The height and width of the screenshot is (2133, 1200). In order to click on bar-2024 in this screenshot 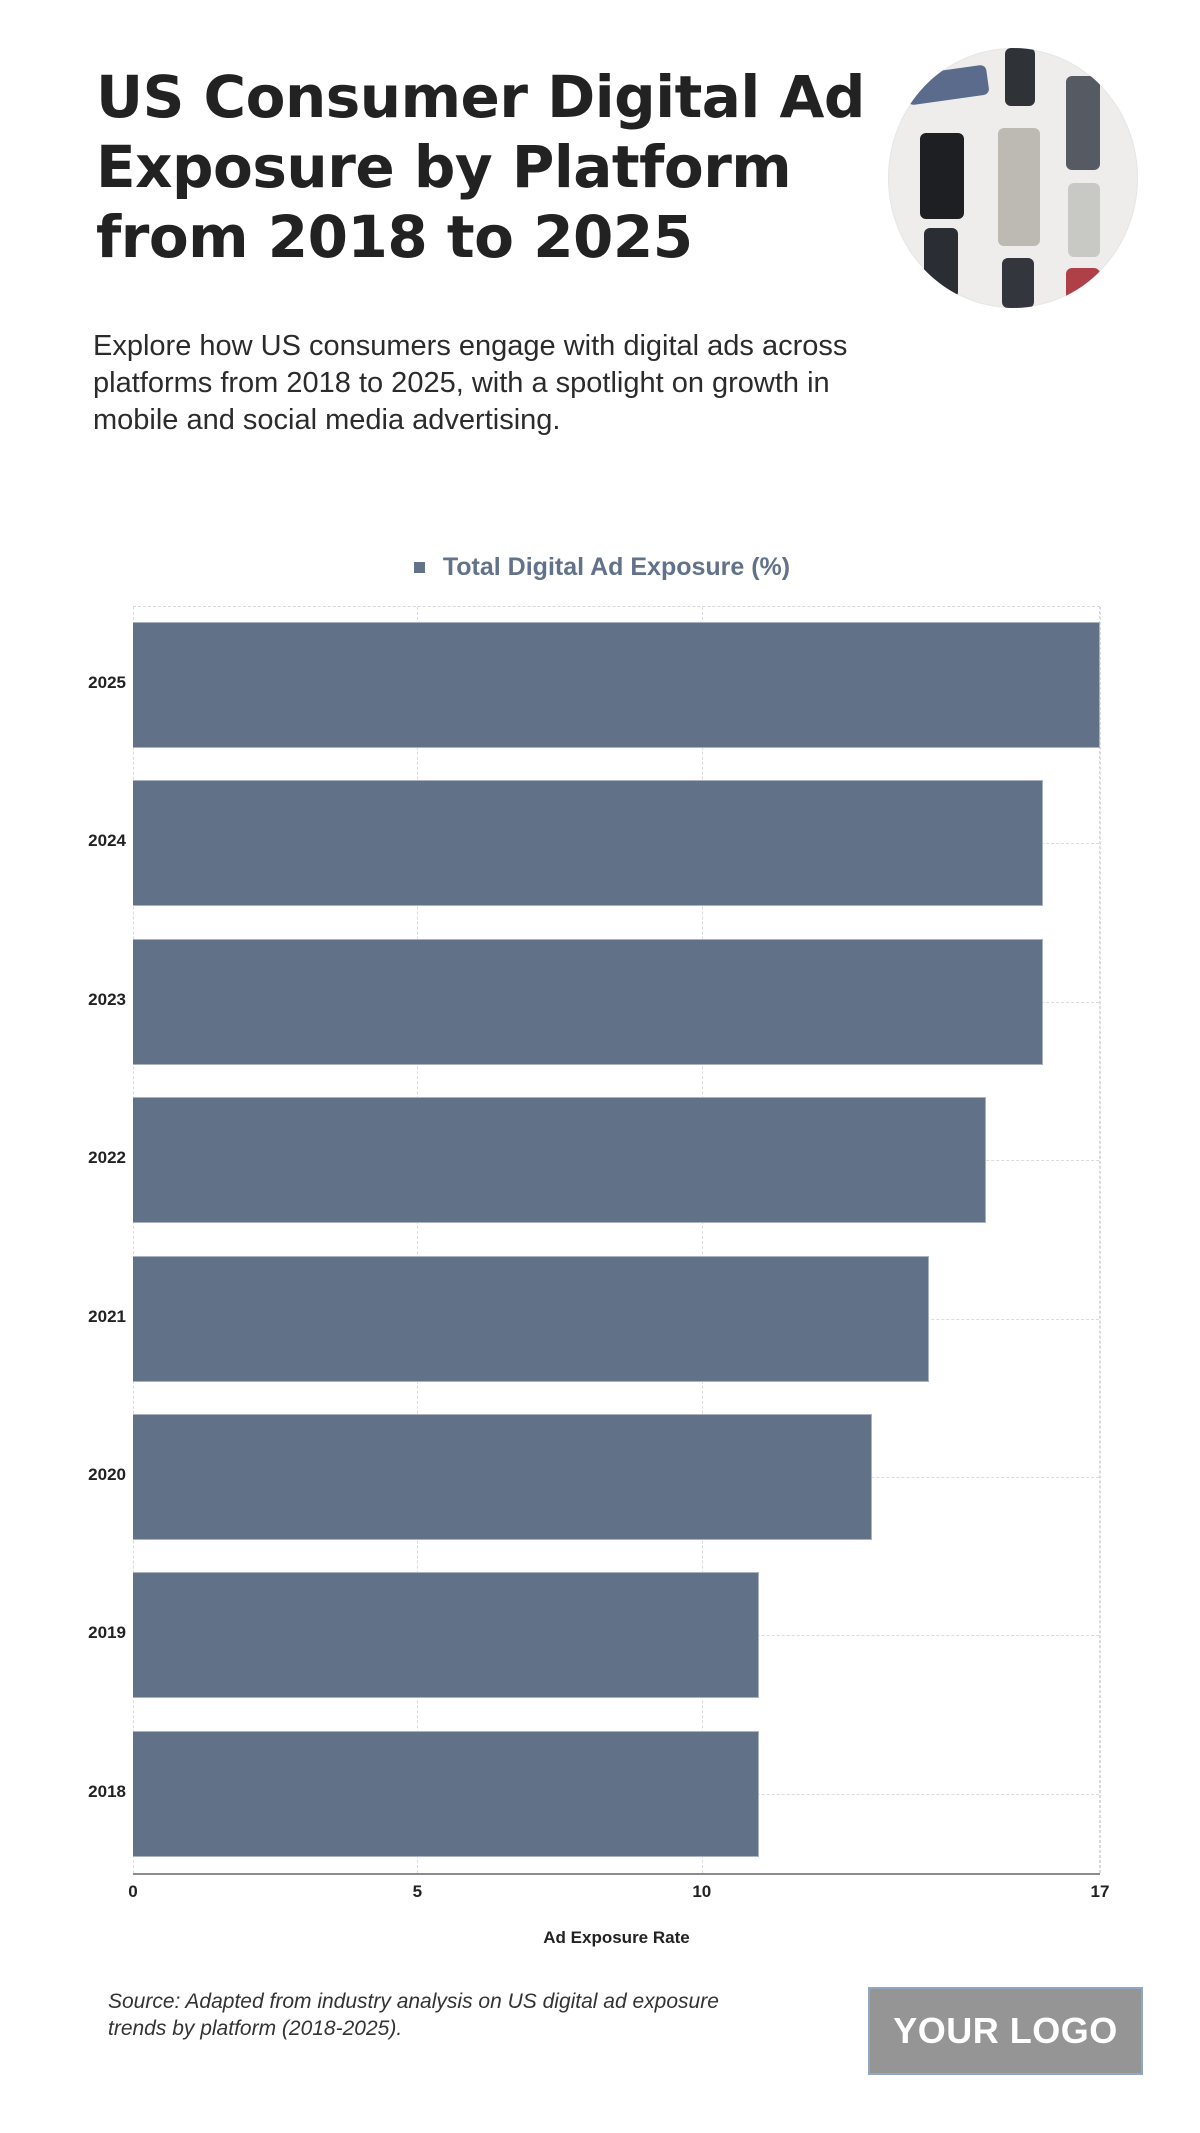, I will do `click(588, 843)`.